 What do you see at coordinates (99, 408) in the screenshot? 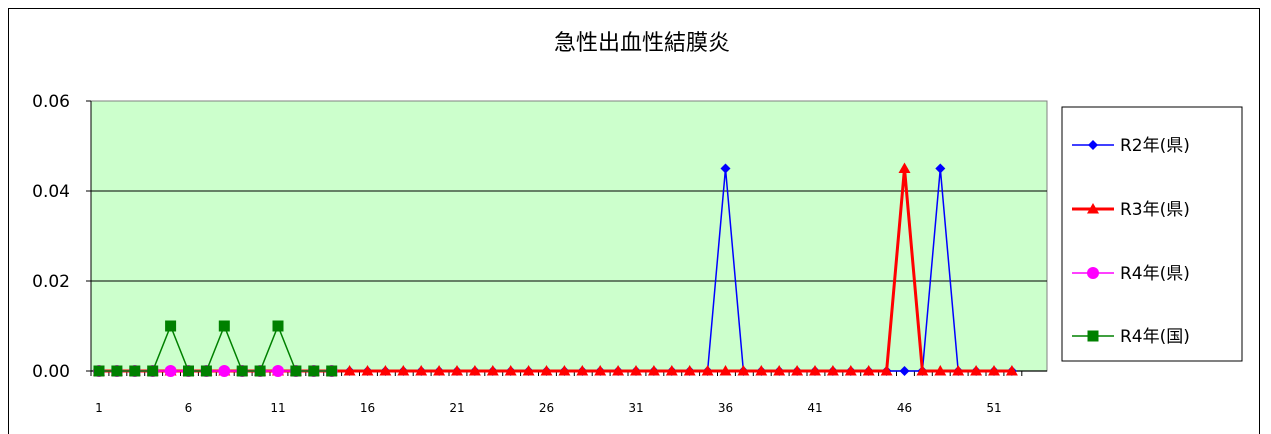
I see `x-tick-label: 1` at bounding box center [99, 408].